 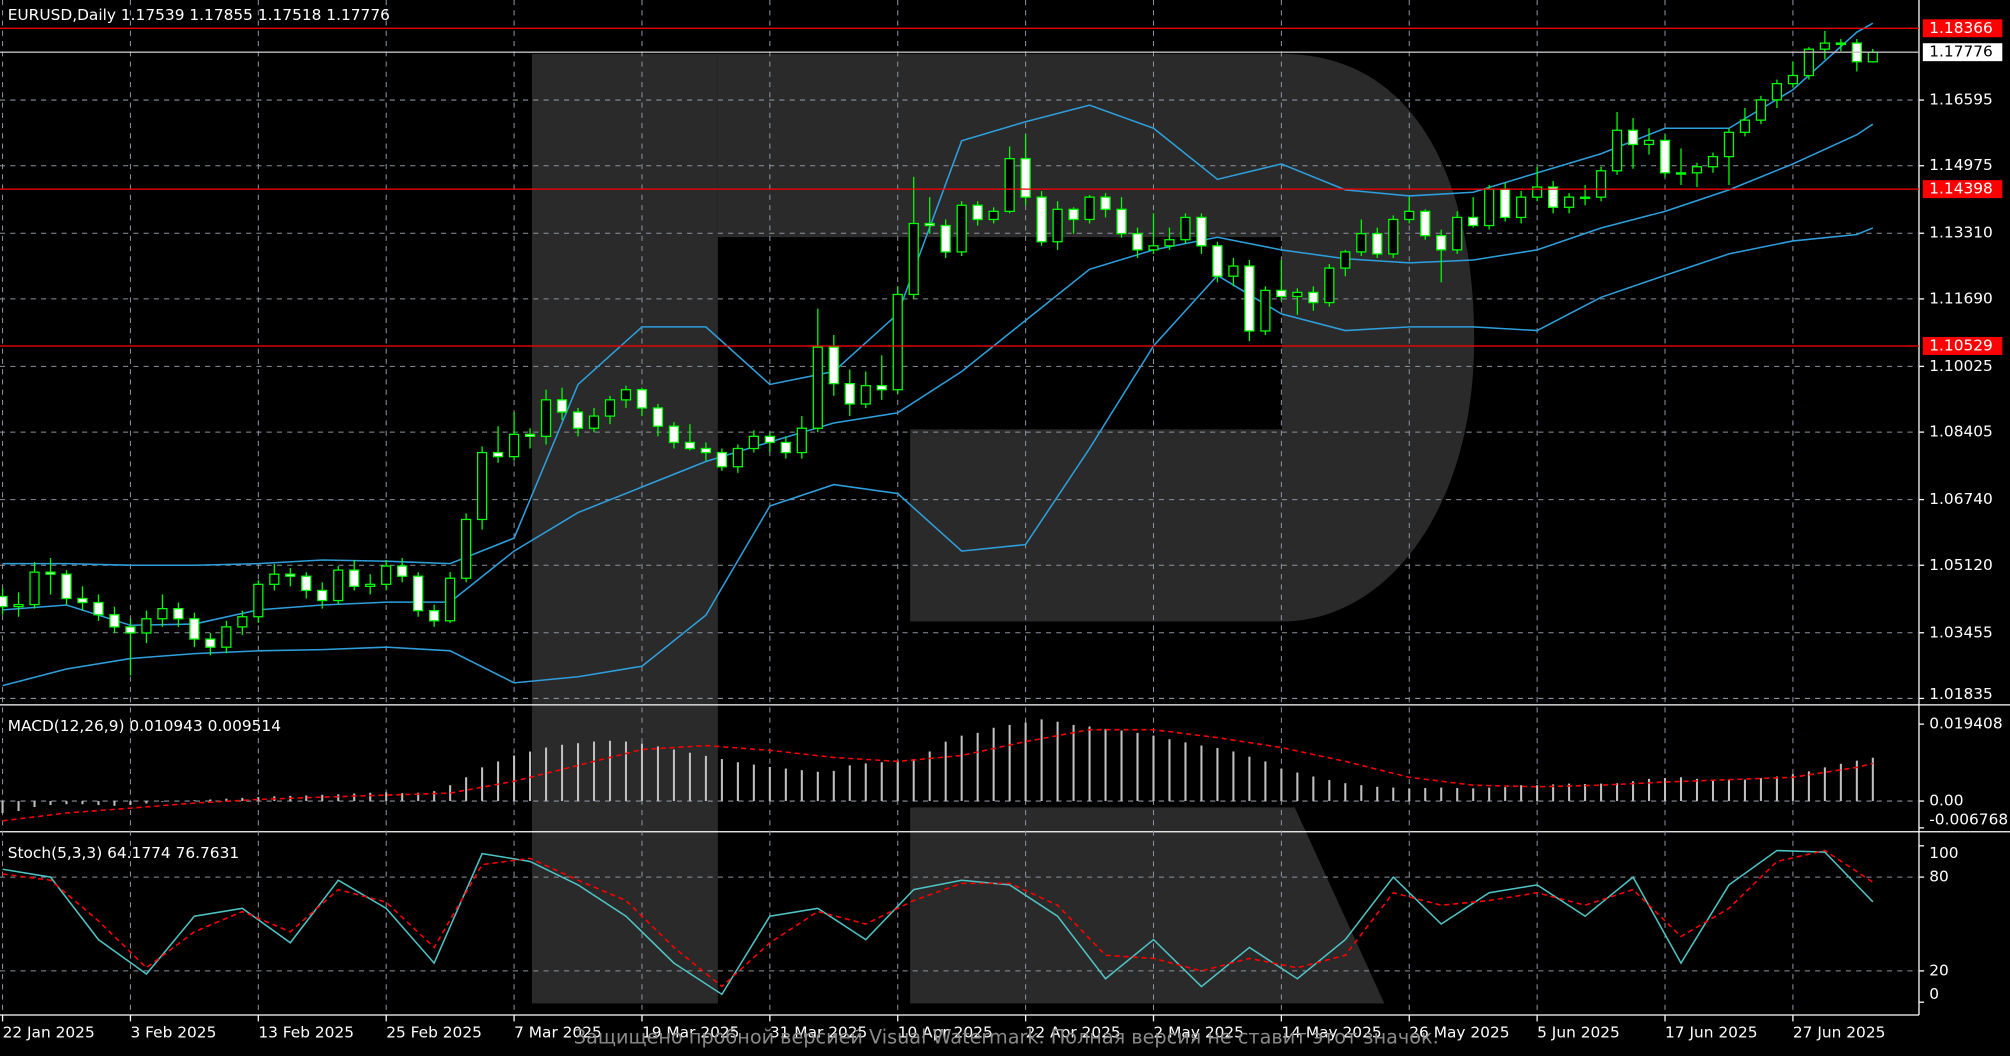 What do you see at coordinates (938, 918) in the screenshot?
I see `stoch-signal` at bounding box center [938, 918].